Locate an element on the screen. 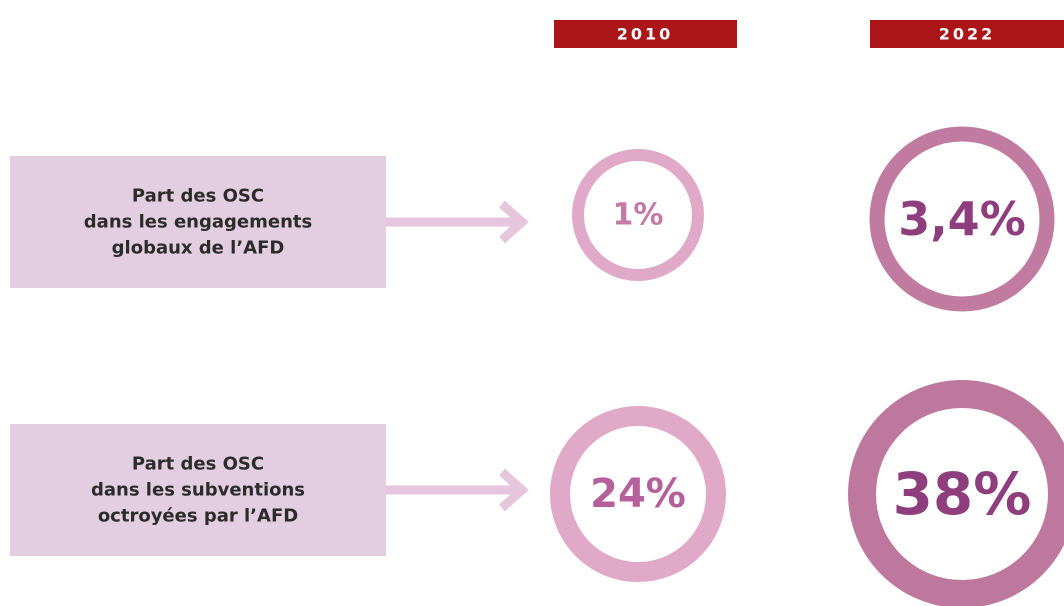  value-text: 1% is located at coordinates (638, 215).